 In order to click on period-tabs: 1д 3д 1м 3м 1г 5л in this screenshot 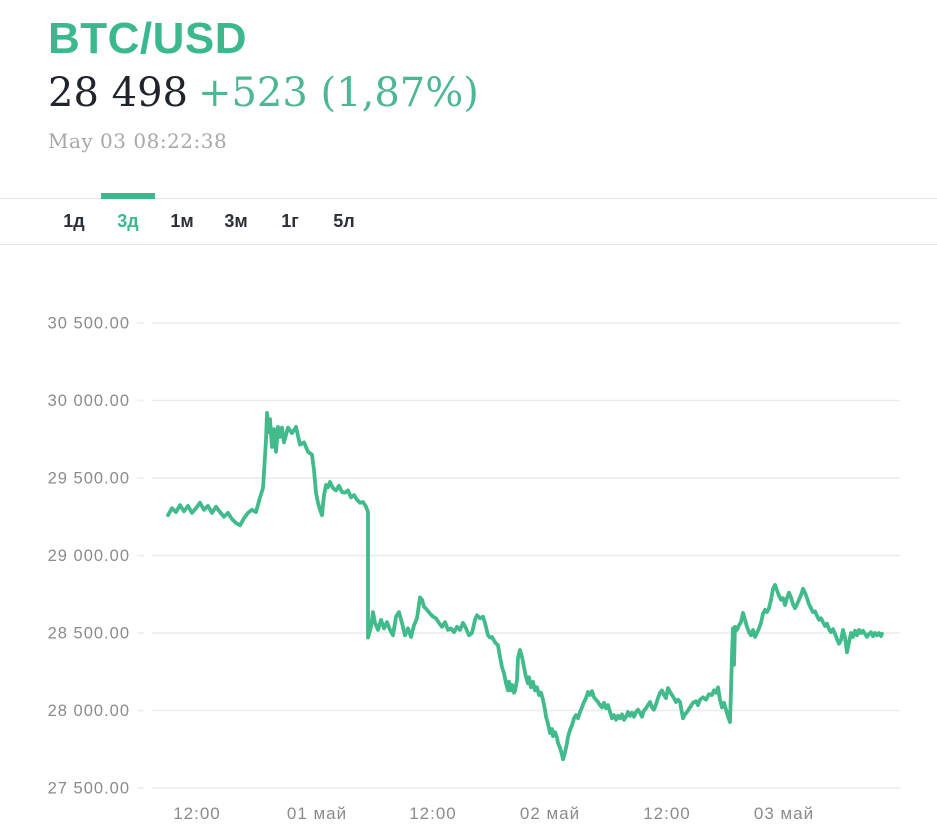, I will do `click(468, 219)`.